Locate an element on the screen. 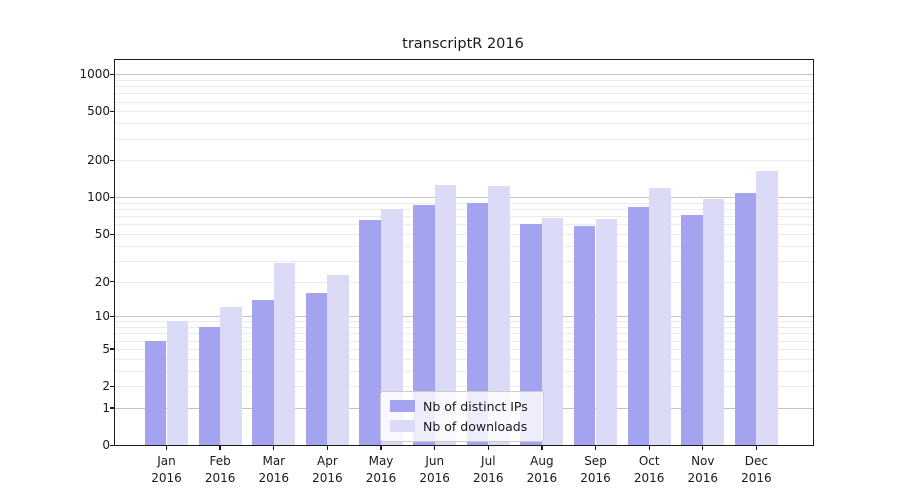  chart-title: transcriptR 2016 is located at coordinates (463, 44).